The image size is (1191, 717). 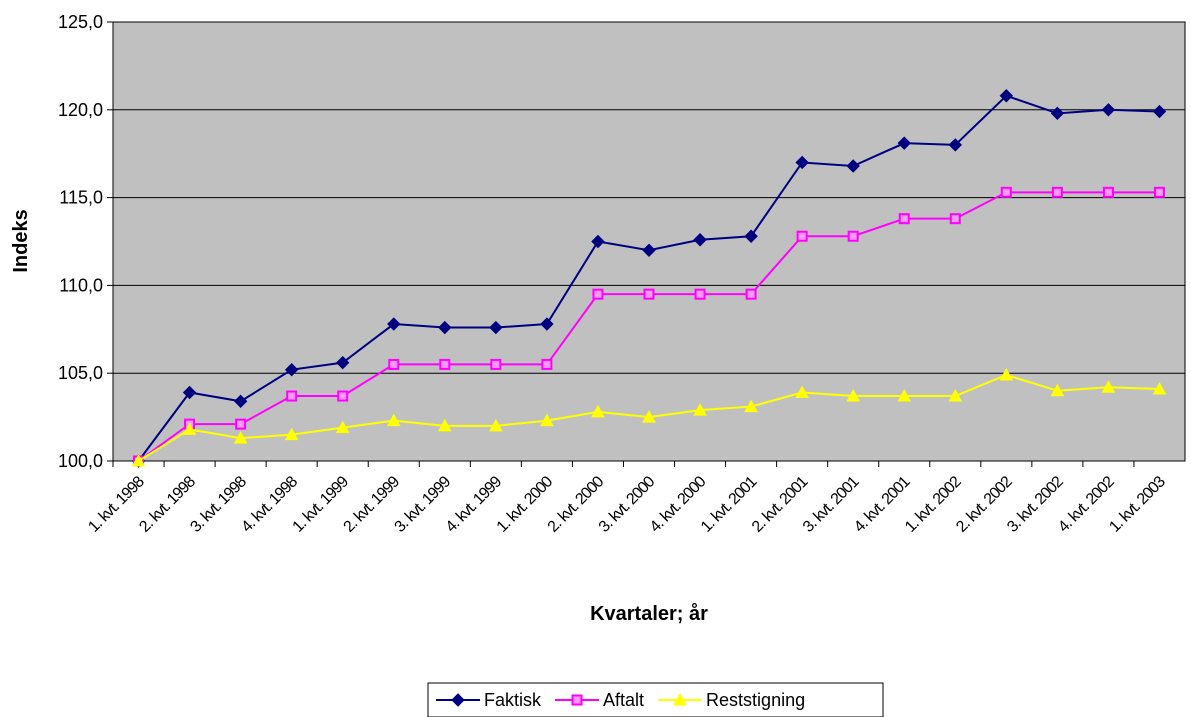 I want to click on y-tick-label: 125,0, so click(x=80, y=22).